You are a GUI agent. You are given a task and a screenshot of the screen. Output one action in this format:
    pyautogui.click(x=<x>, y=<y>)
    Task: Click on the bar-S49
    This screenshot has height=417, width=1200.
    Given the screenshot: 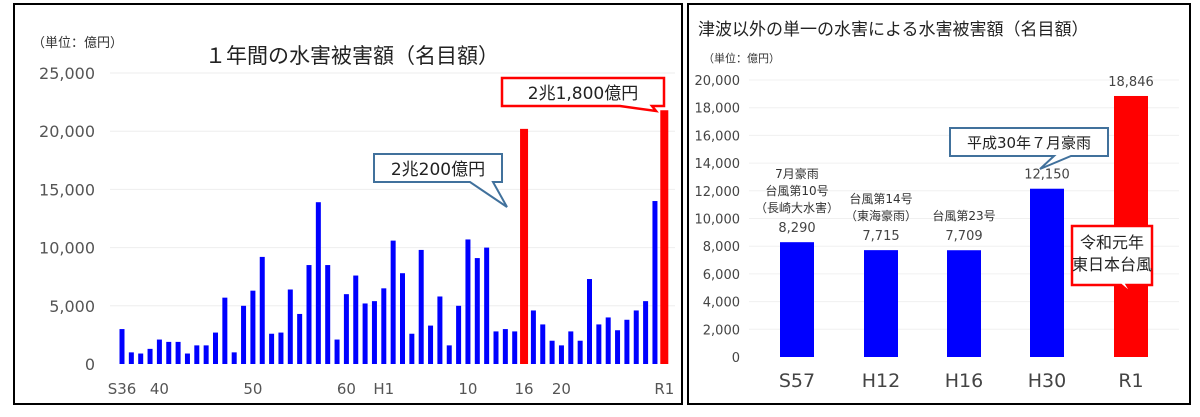 What is the action you would take?
    pyautogui.click(x=244, y=334)
    